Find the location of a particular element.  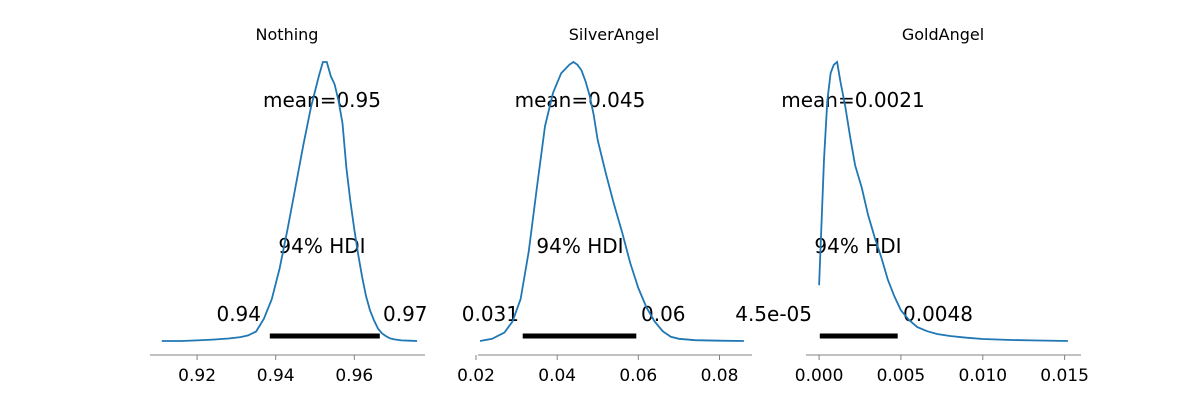

x-tick-label: 0.000 is located at coordinates (819, 376).